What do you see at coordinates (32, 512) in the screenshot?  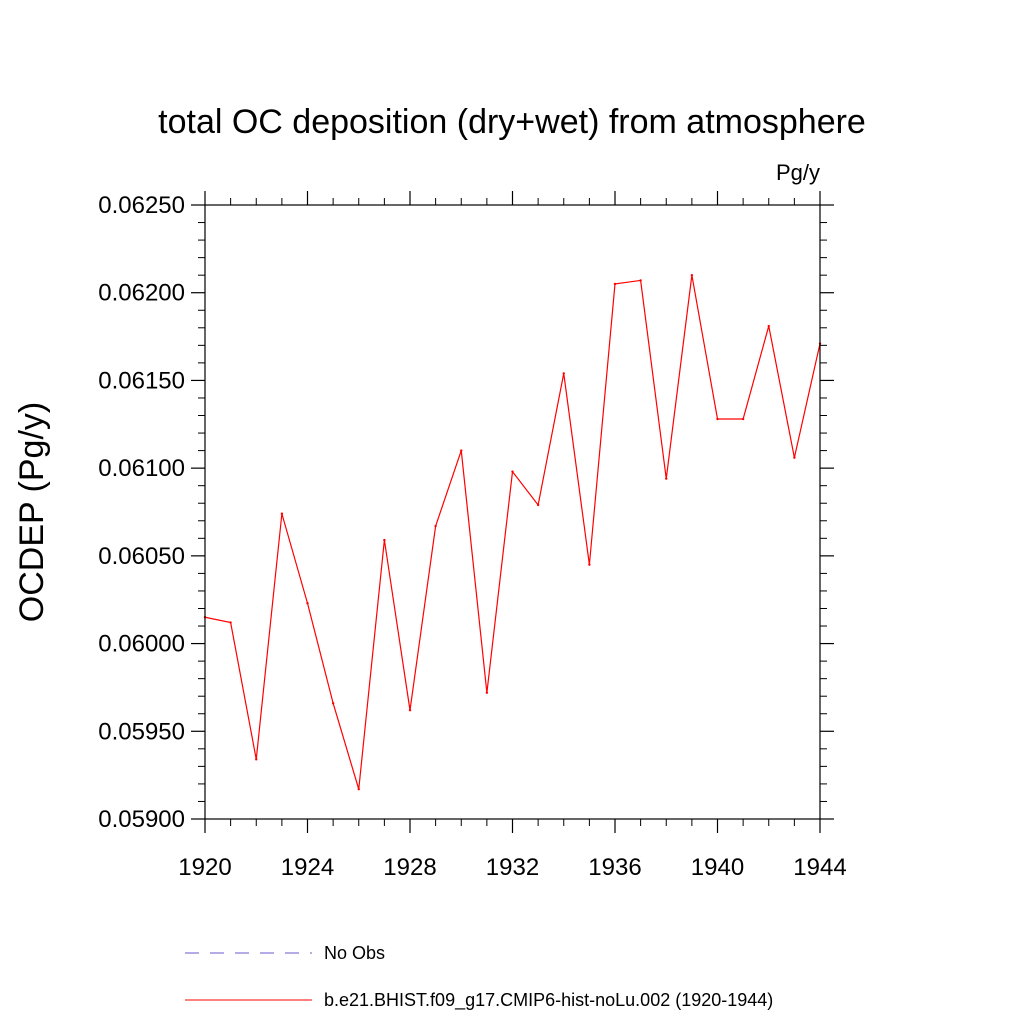 I see `y-axis-label: OCDEP (Pg/y)` at bounding box center [32, 512].